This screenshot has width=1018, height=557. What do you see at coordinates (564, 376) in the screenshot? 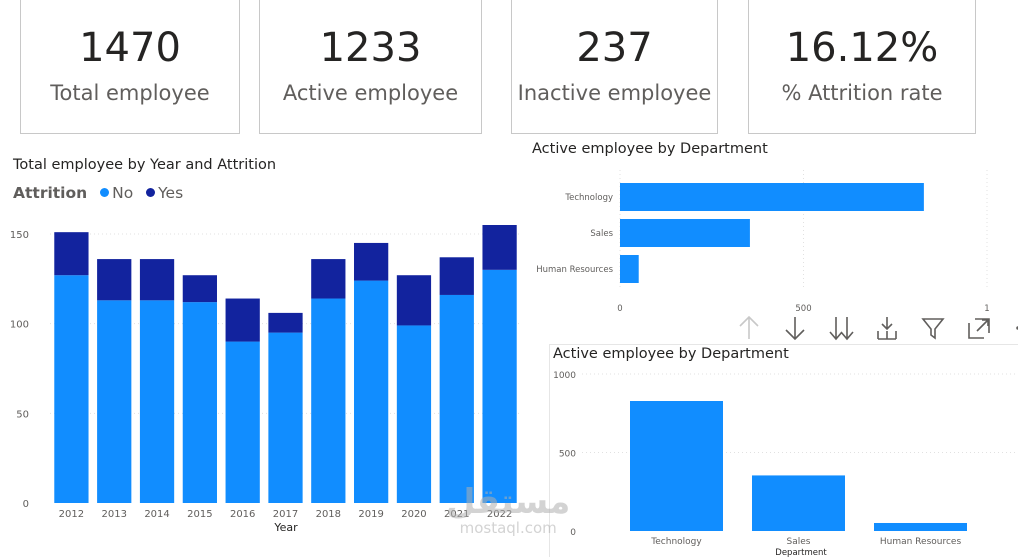
I see `y-tick-label: 1000` at bounding box center [564, 376].